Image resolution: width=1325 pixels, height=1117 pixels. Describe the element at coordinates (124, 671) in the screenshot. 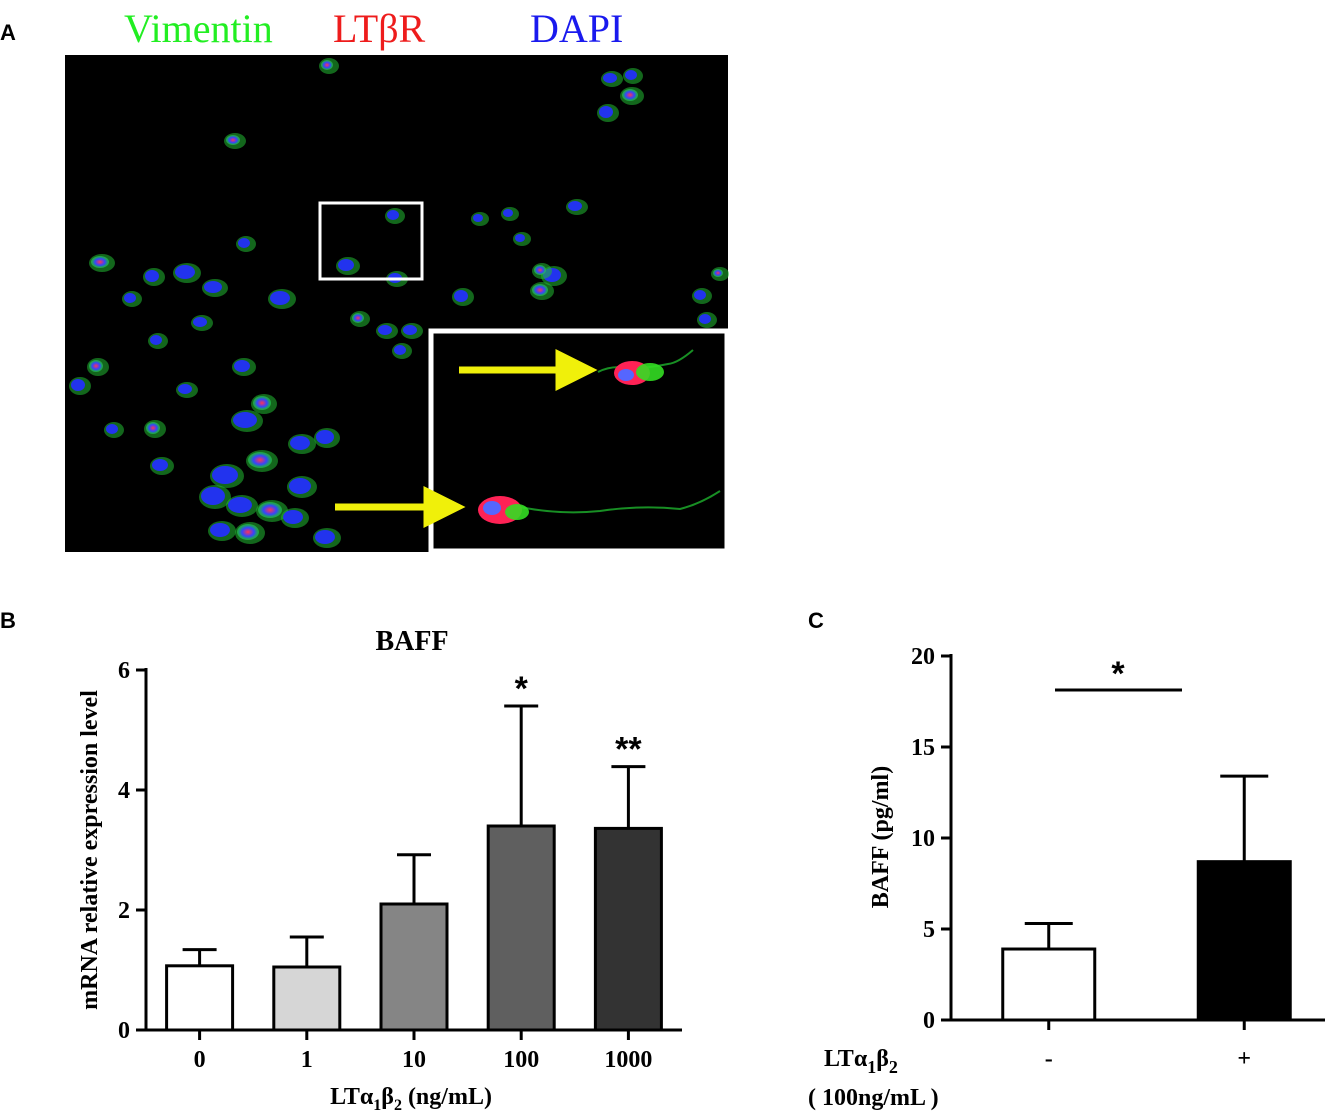

I see `chart-b-y-tick-label: 6` at that location.